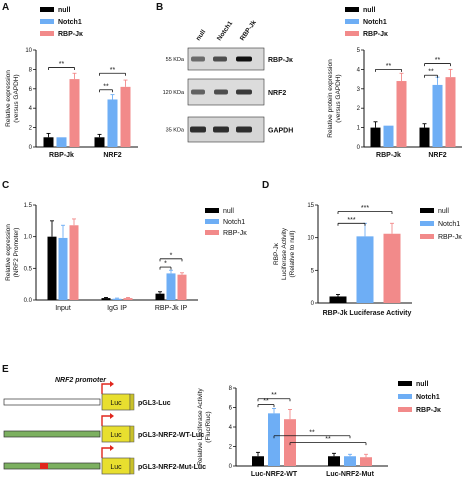 Image resolution: width=474 pixels, height=496 pixels. Describe the element at coordinates (277, 93) in the screenshot. I see `protein-name-label: NRF2` at that location.